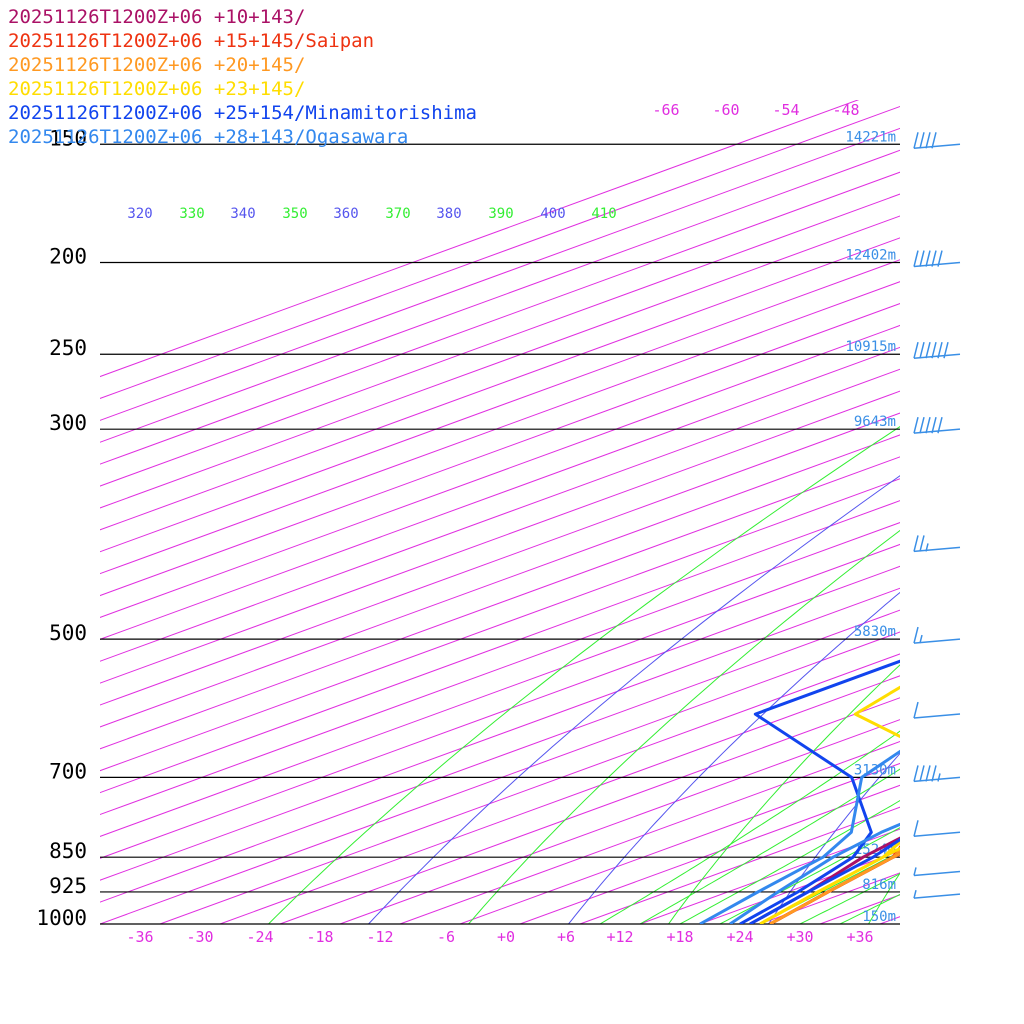 This screenshot has width=1024, height=1024. What do you see at coordinates (739, 937) in the screenshot?
I see `temperature-tick-label: +24` at bounding box center [739, 937].